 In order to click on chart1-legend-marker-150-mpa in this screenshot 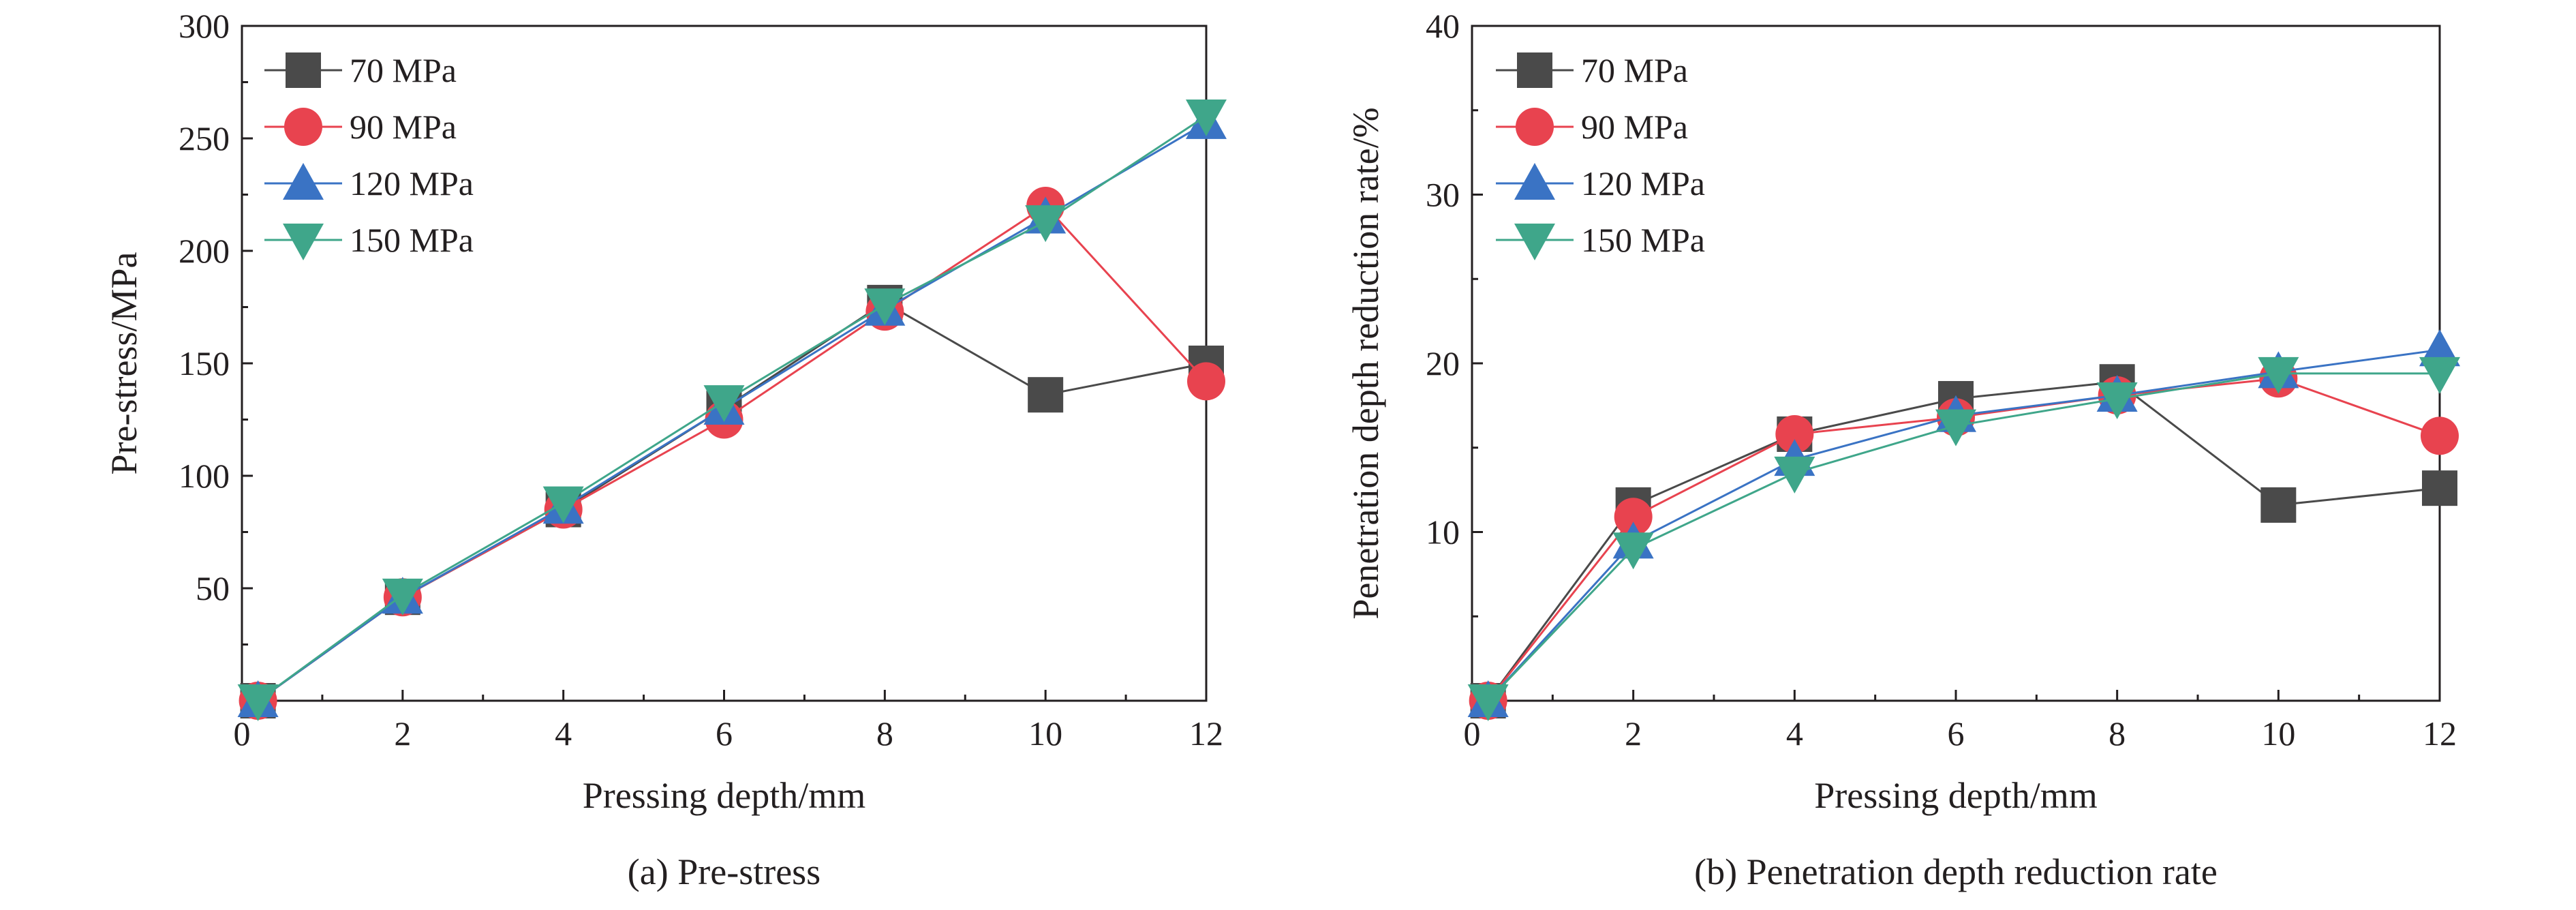, I will do `click(1535, 242)`.